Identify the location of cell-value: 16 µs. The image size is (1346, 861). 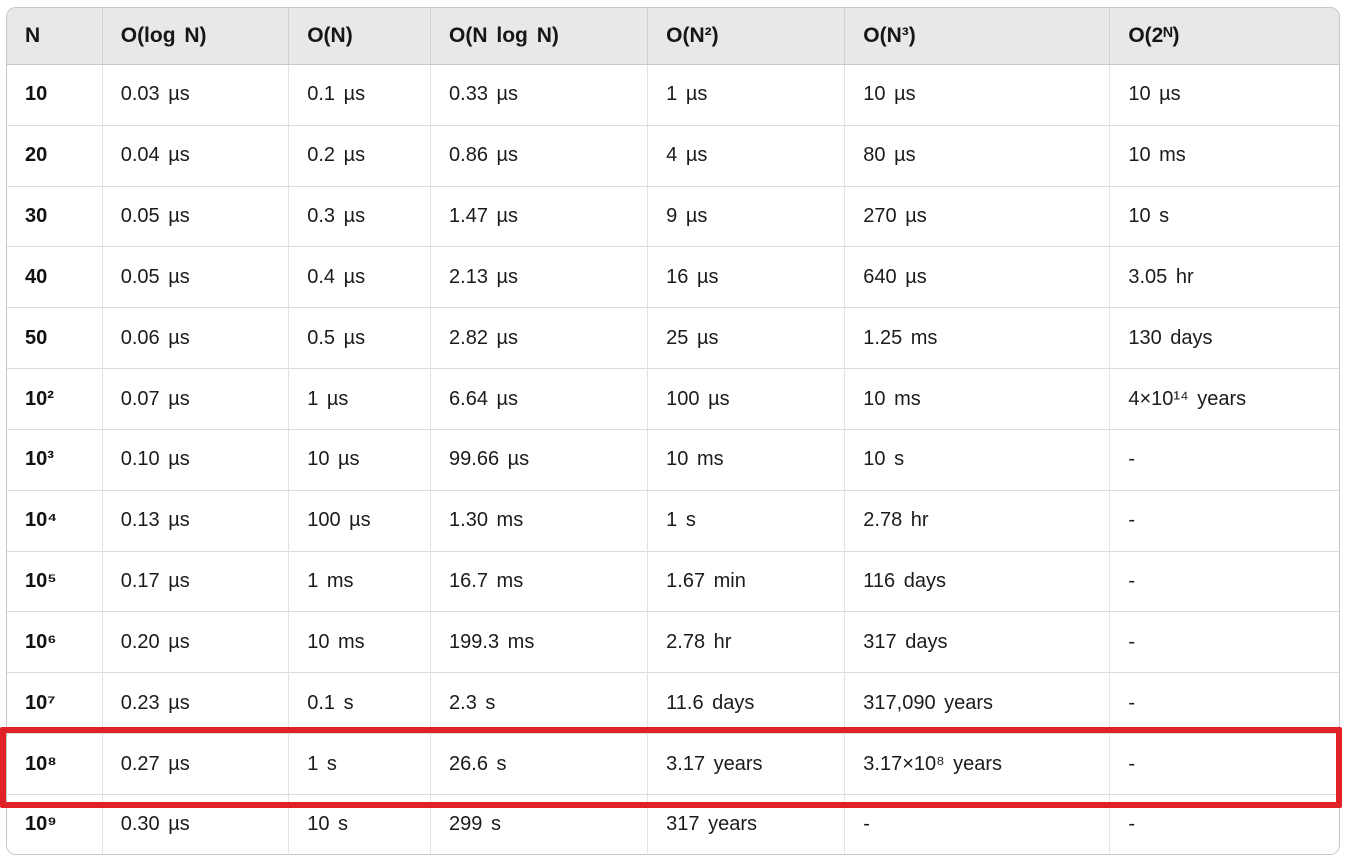
(746, 277).